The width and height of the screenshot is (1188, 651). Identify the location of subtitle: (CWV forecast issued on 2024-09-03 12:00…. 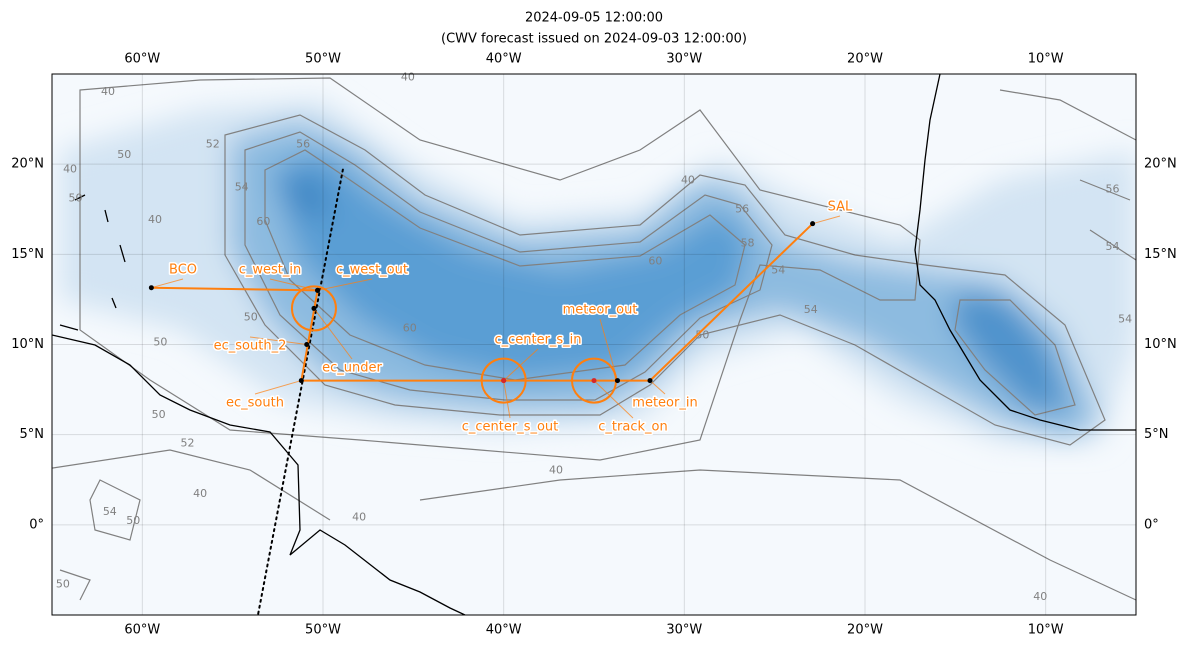
(594, 39).